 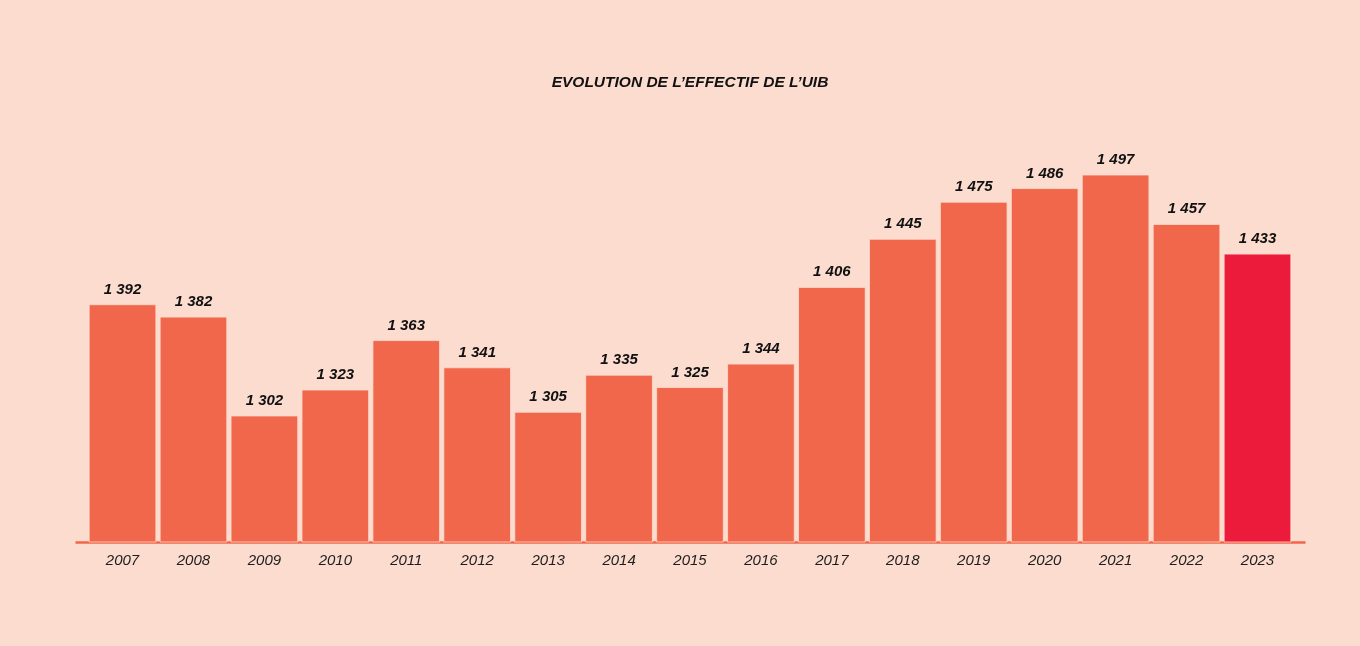 I want to click on x-tick-label: 2016, so click(x=761, y=559).